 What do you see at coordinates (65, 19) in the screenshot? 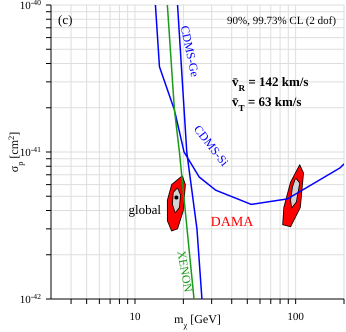
I see `annotation: (c)` at bounding box center [65, 19].